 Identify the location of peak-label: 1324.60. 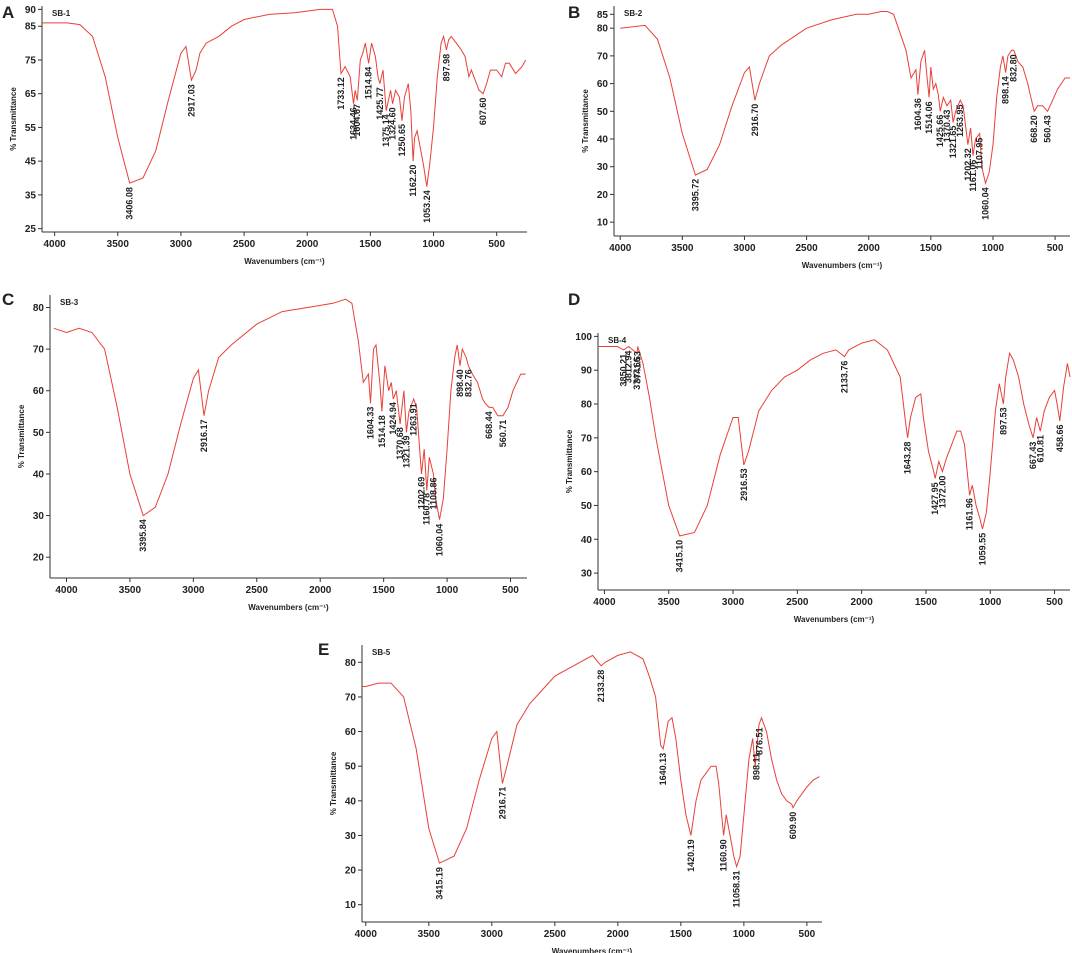
(393, 123).